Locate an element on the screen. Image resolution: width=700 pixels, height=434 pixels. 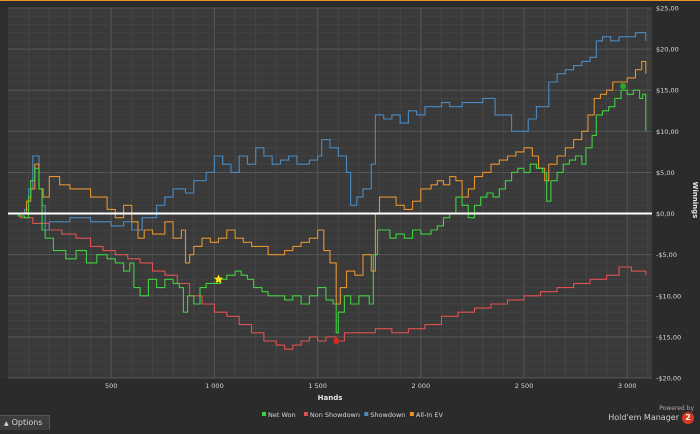
x-tick-label: 3 000 is located at coordinates (627, 386).